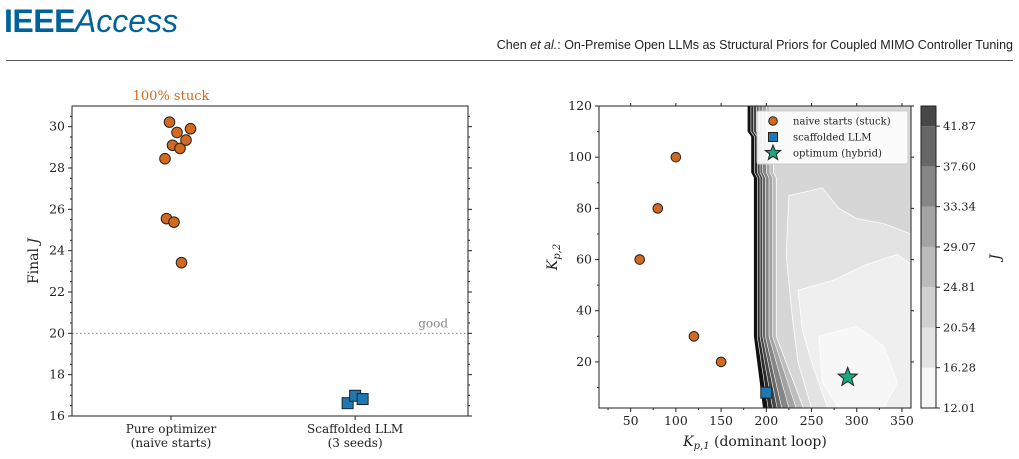 The height and width of the screenshot is (459, 1019). I want to click on xlabel-var: K, so click(688, 442).